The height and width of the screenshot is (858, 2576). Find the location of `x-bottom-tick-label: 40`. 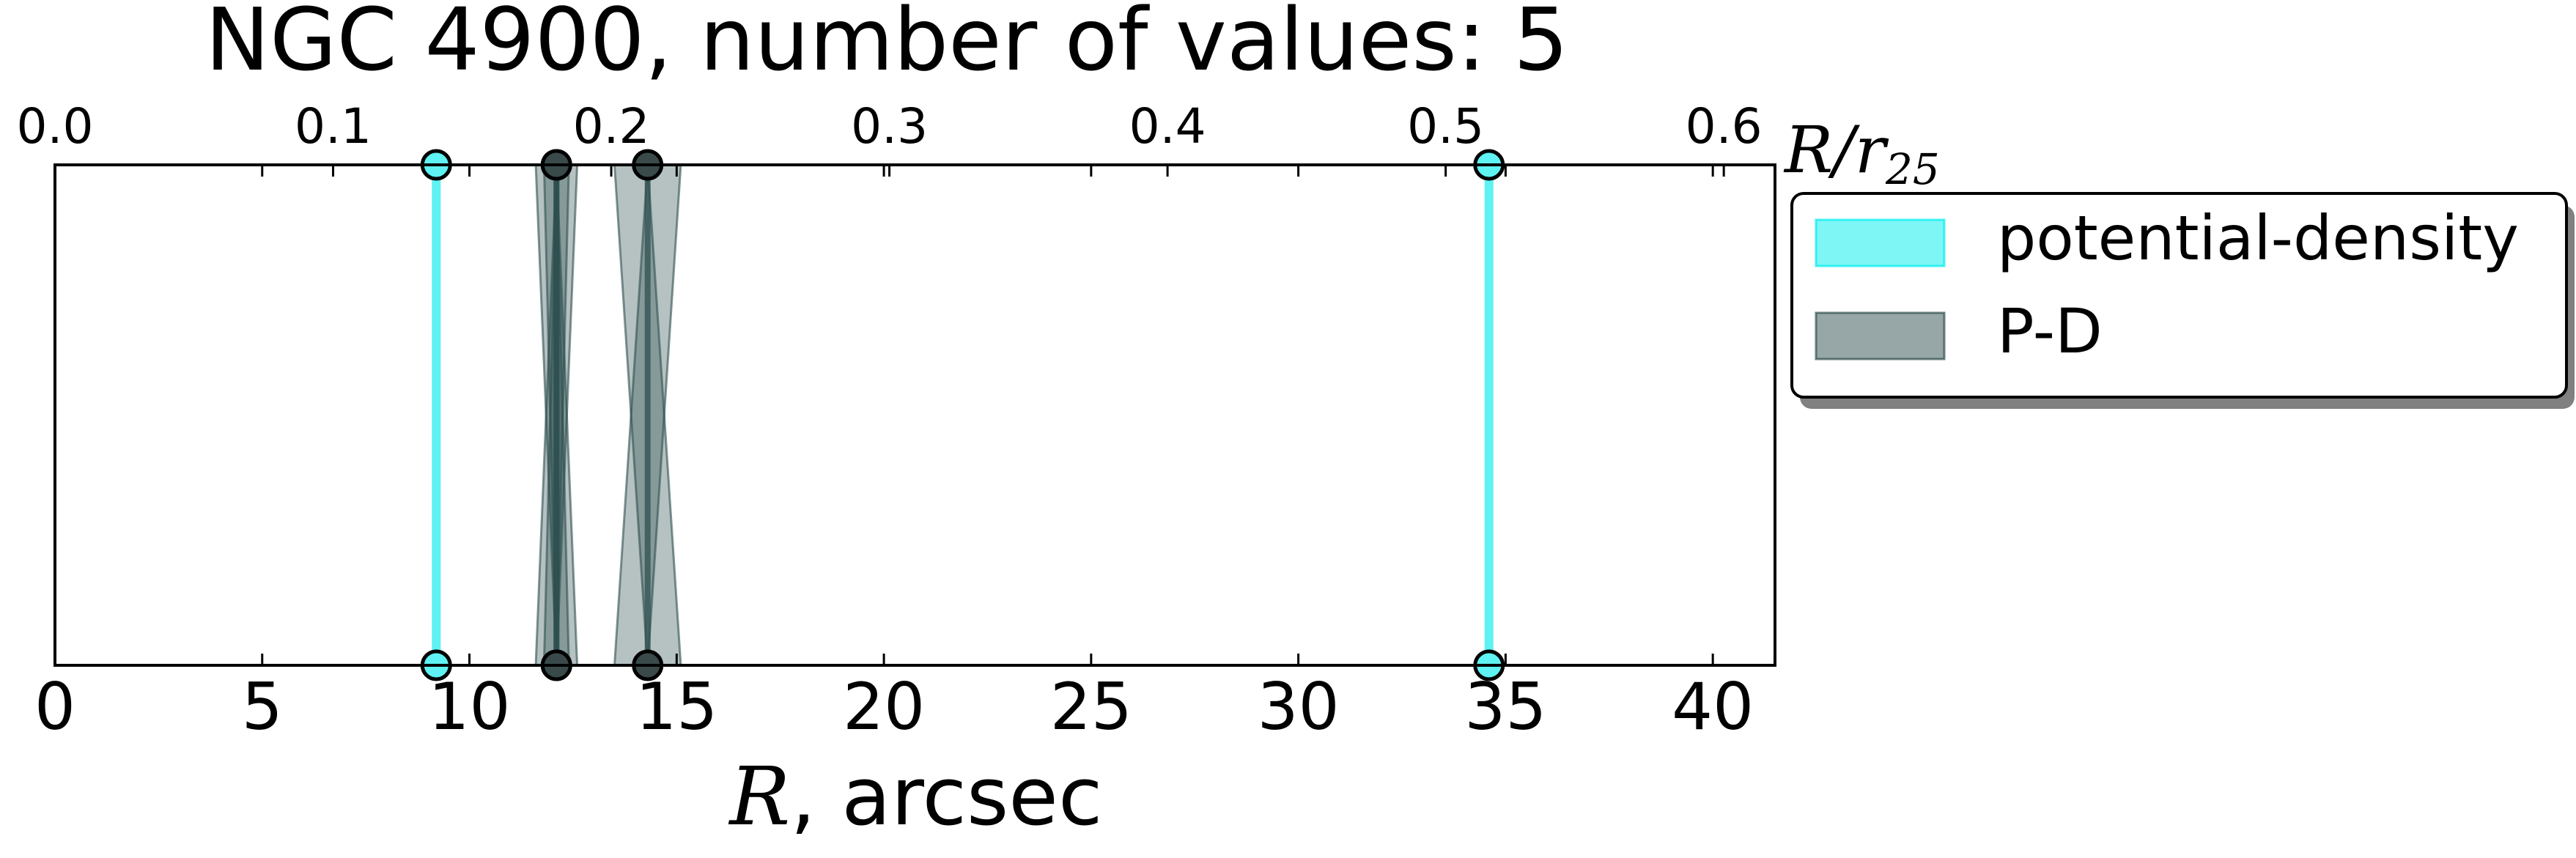

x-bottom-tick-label: 40 is located at coordinates (1713, 706).